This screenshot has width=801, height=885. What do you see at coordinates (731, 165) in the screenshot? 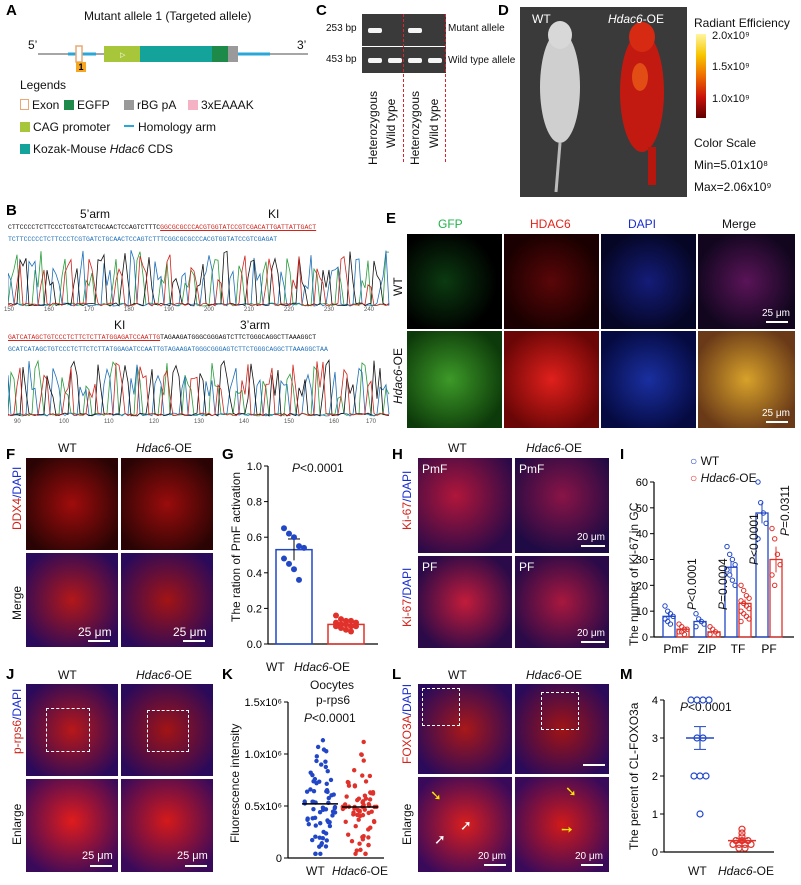
I see `scale-min: Min=5.01x10⁸` at bounding box center [731, 165].